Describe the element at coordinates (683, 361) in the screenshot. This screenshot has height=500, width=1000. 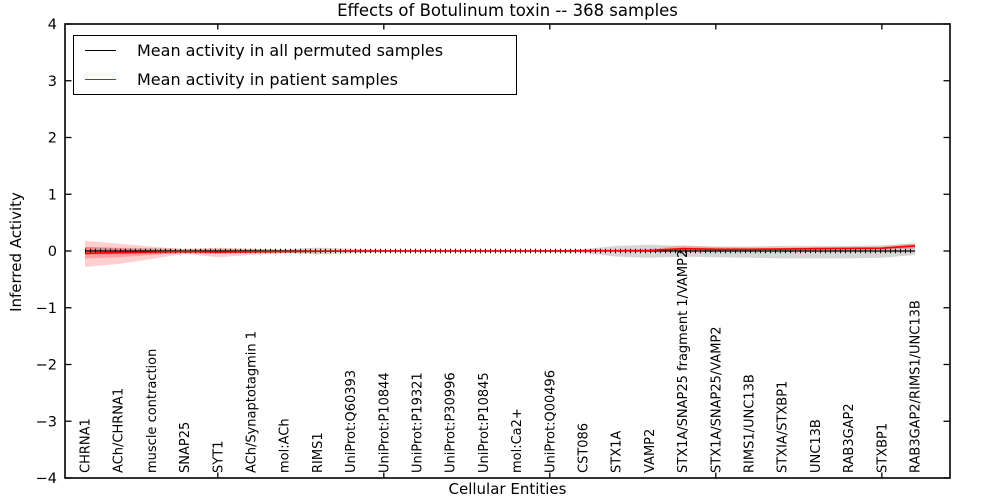
I see `x-tick-label: STX1A/SNAP25 fragment 1/VAMP2` at that location.